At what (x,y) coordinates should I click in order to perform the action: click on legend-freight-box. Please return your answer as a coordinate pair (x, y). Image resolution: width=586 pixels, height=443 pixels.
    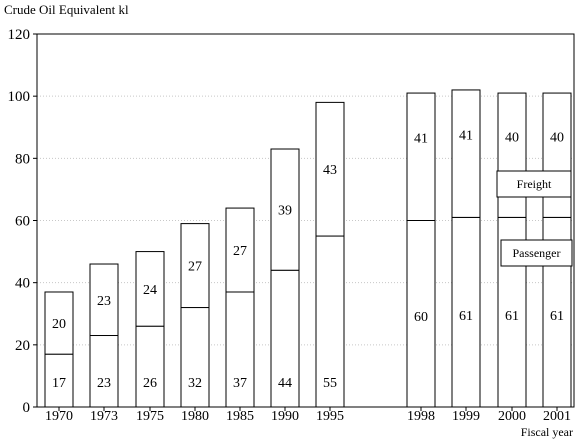
    Looking at the image, I should click on (534, 184).